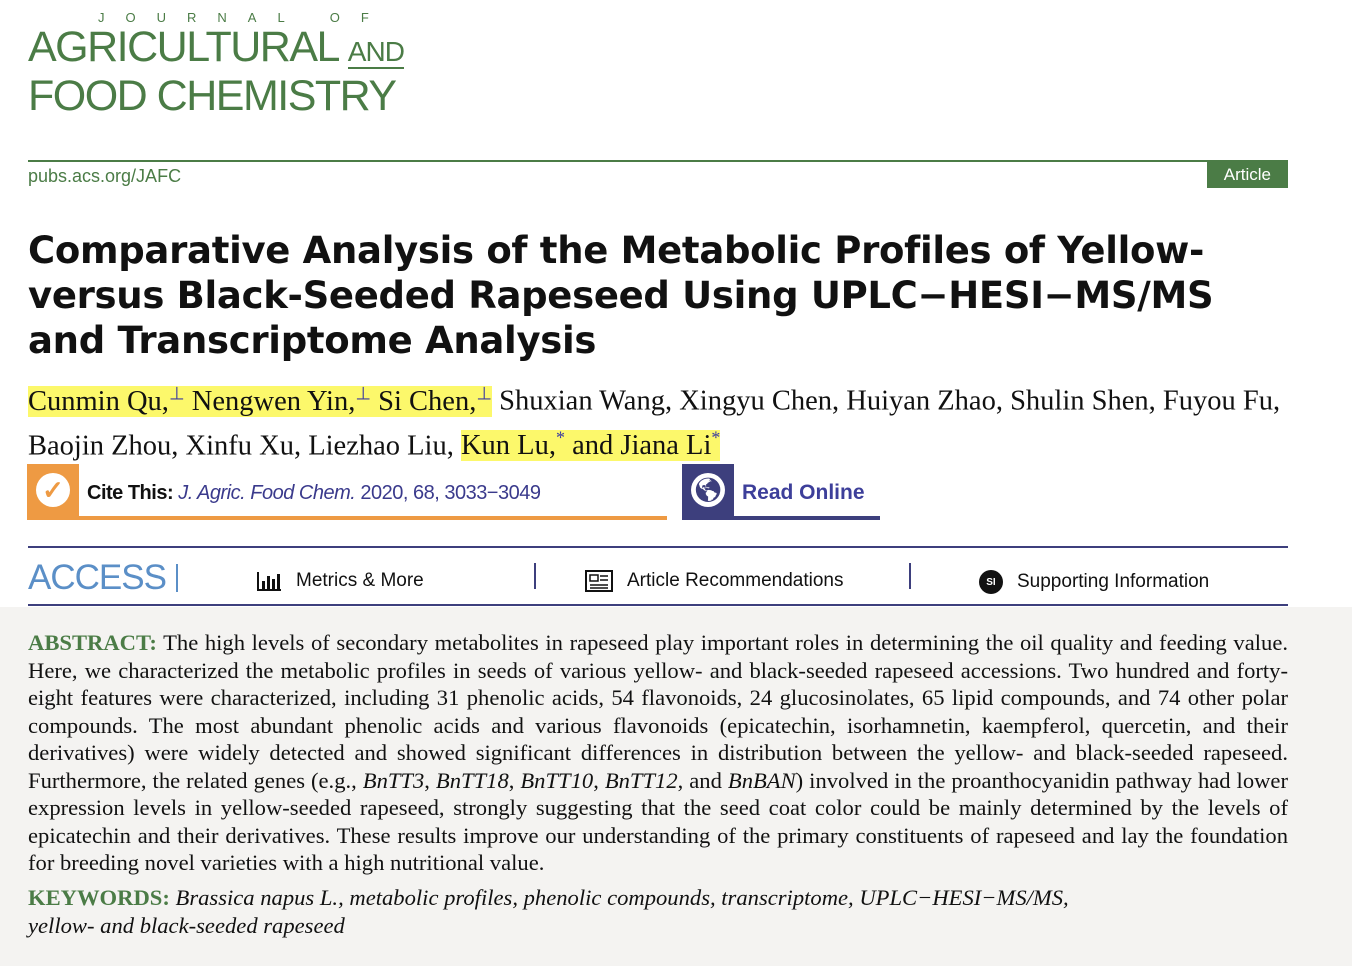 Image resolution: width=1352 pixels, height=966 pixels. Describe the element at coordinates (599, 581) in the screenshot. I see `newspaper-icon` at that location.